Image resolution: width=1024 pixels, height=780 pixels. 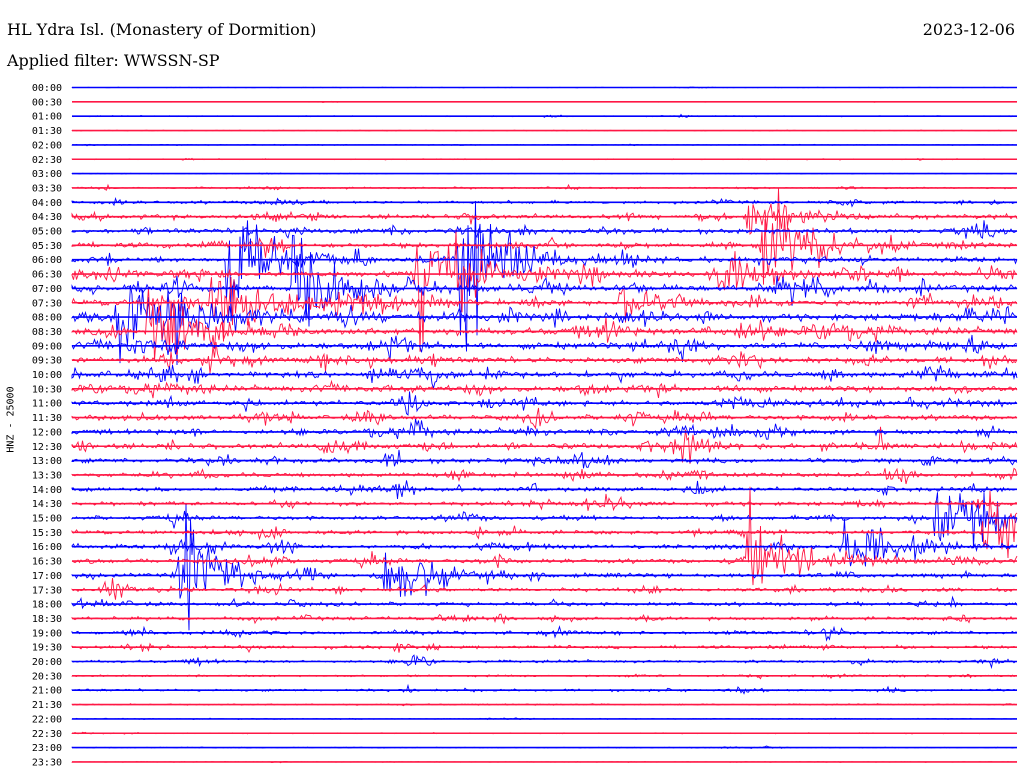 What do you see at coordinates (47, 303) in the screenshot?
I see `tick-label: 07:30` at bounding box center [47, 303].